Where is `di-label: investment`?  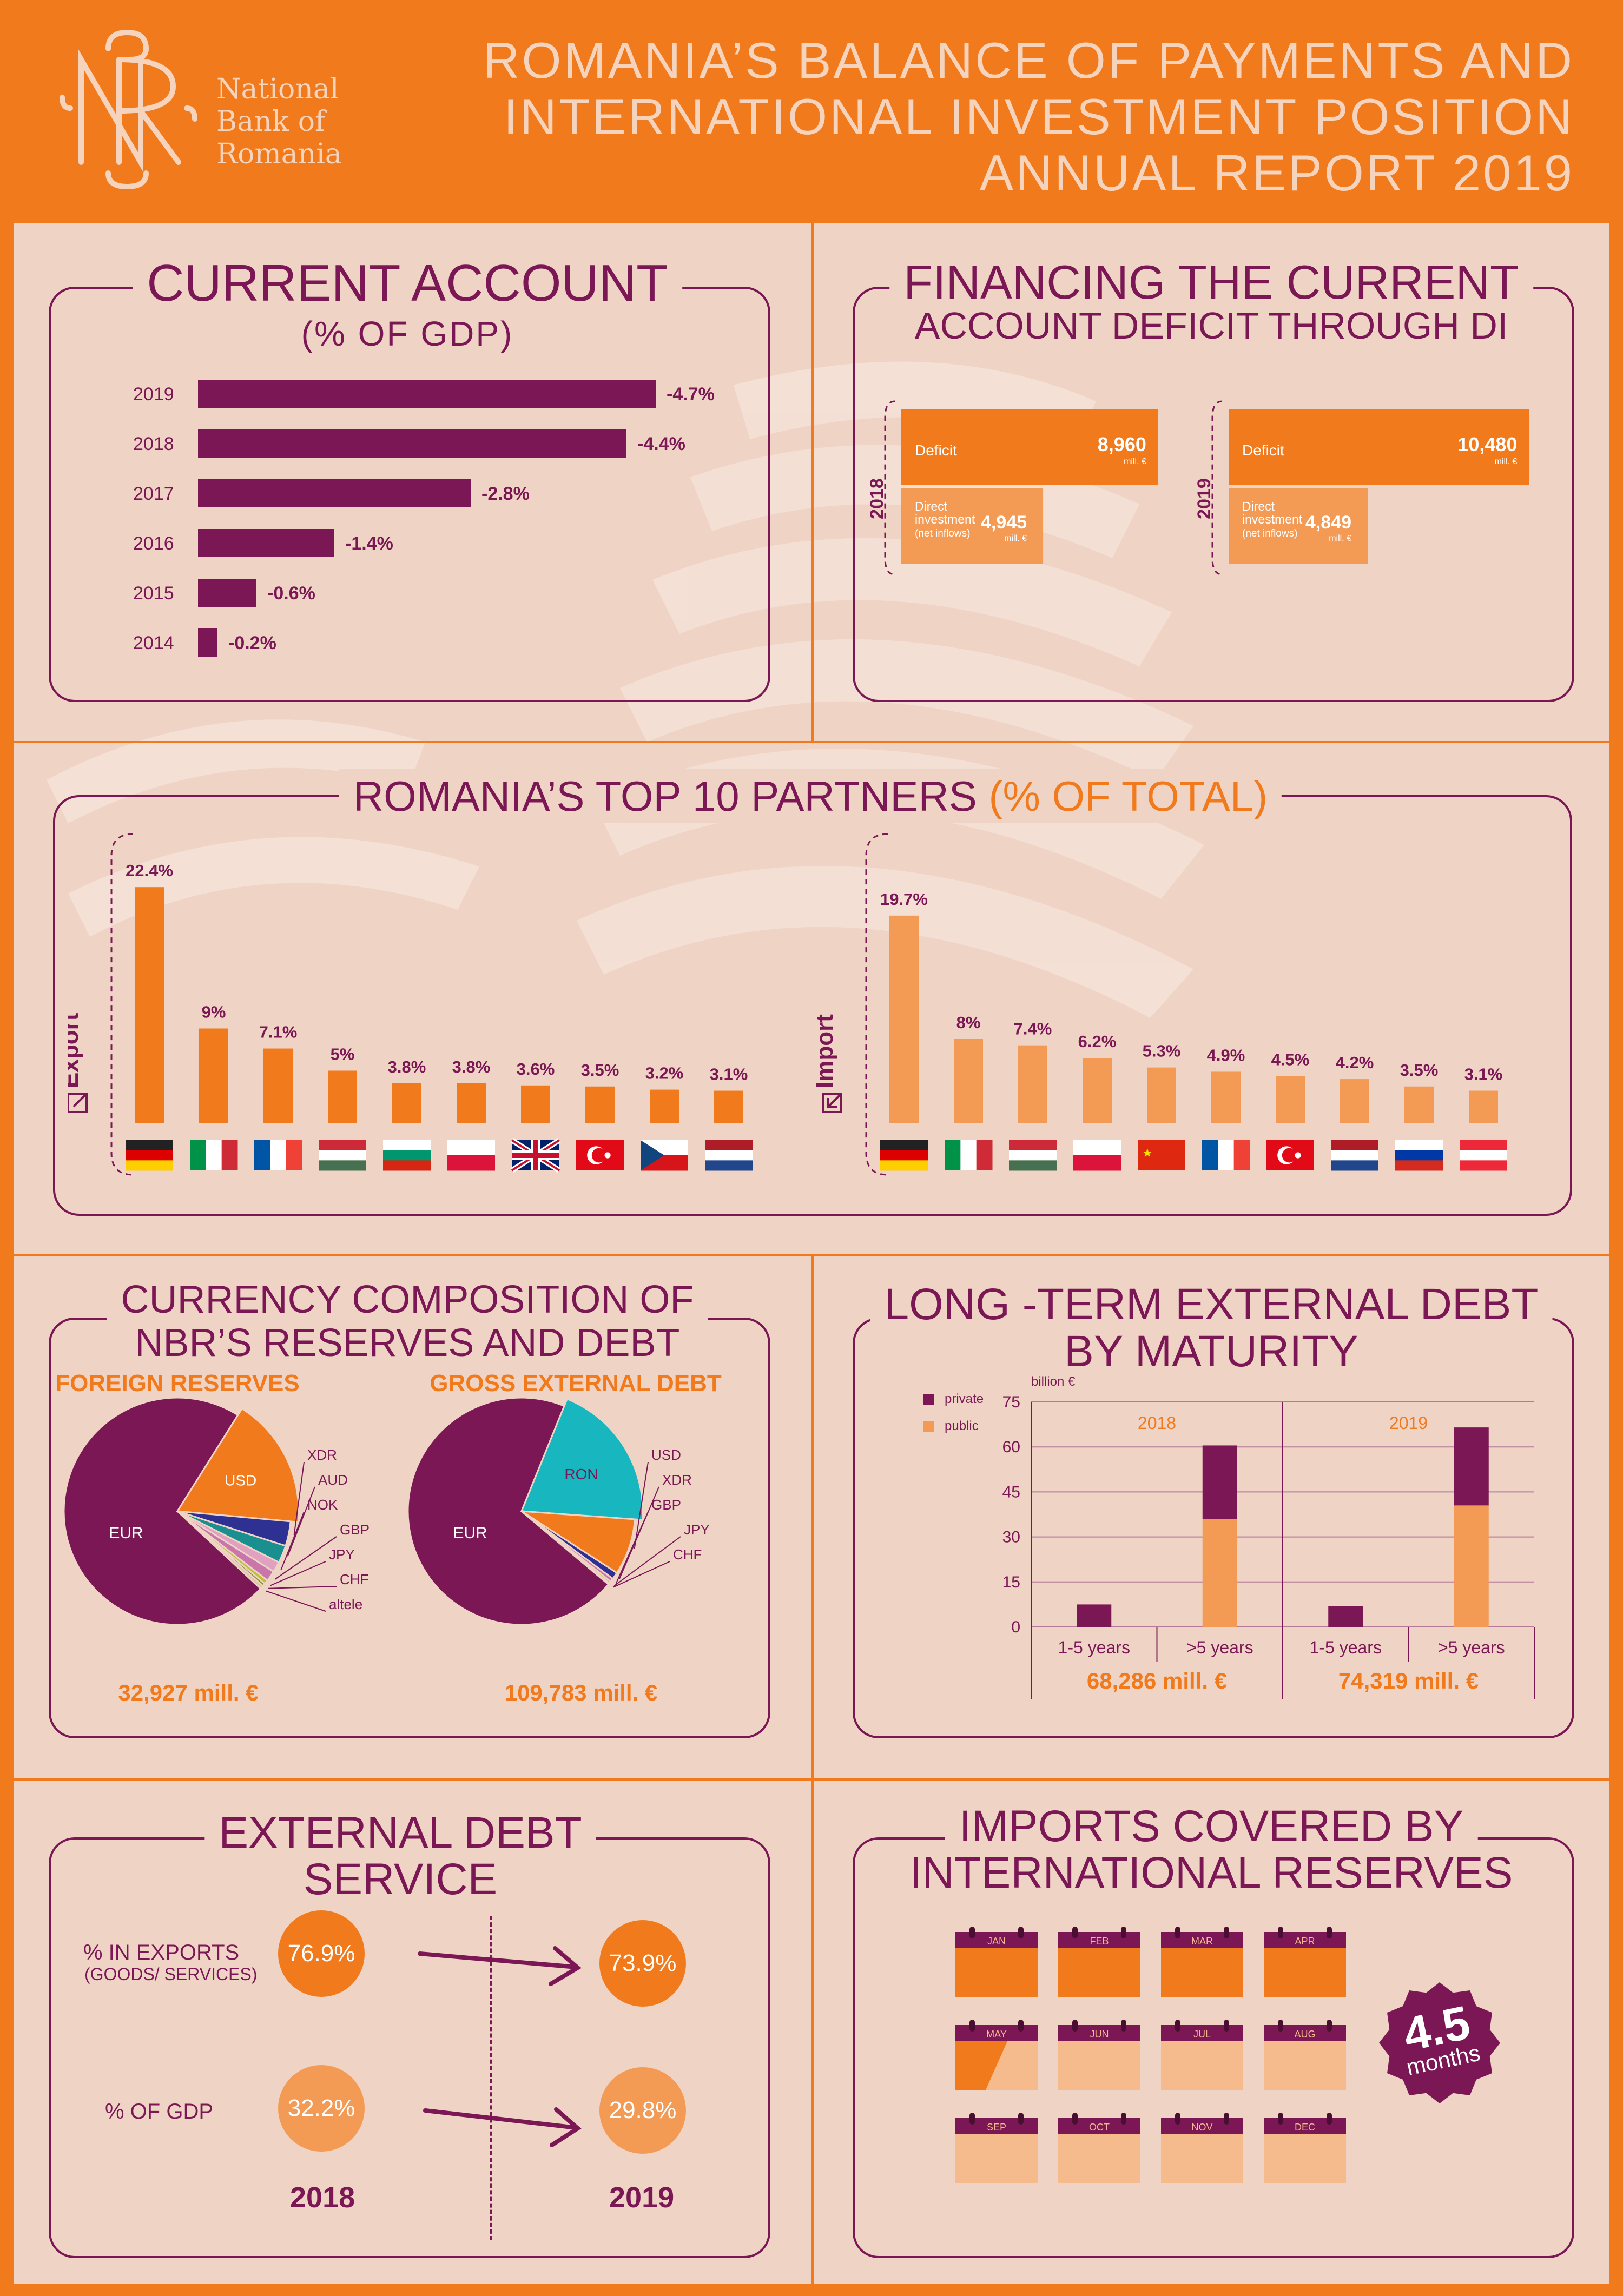 di-label: investment is located at coordinates (1273, 519).